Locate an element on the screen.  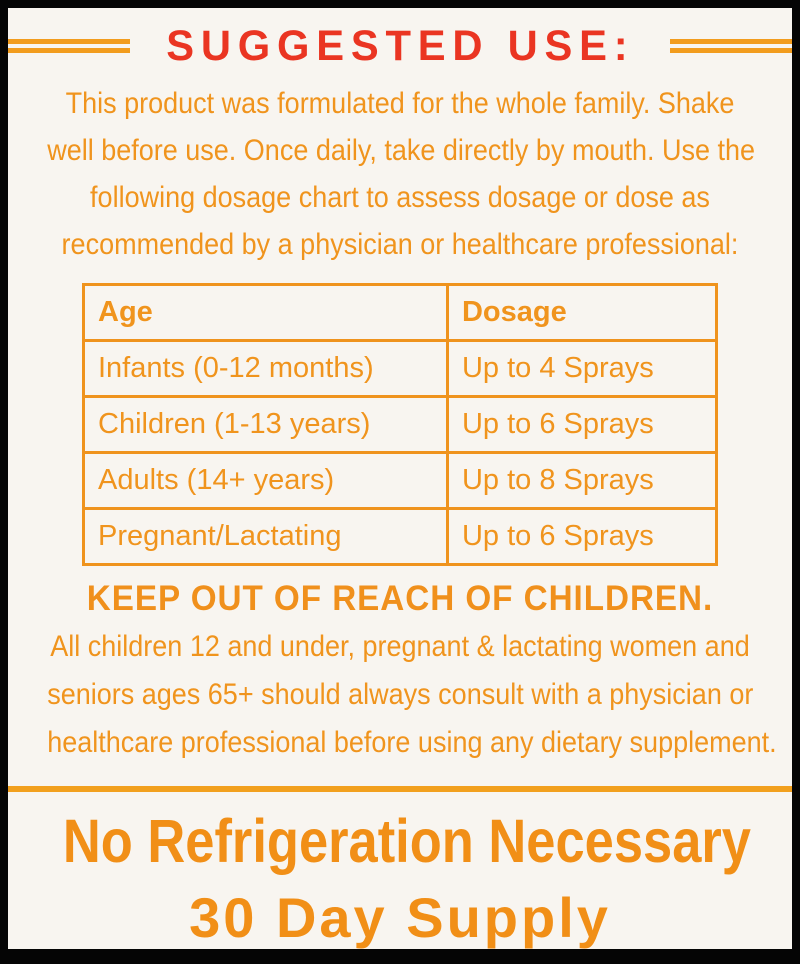
dosage-cell: Up to 4 Sprays is located at coordinates (582, 368).